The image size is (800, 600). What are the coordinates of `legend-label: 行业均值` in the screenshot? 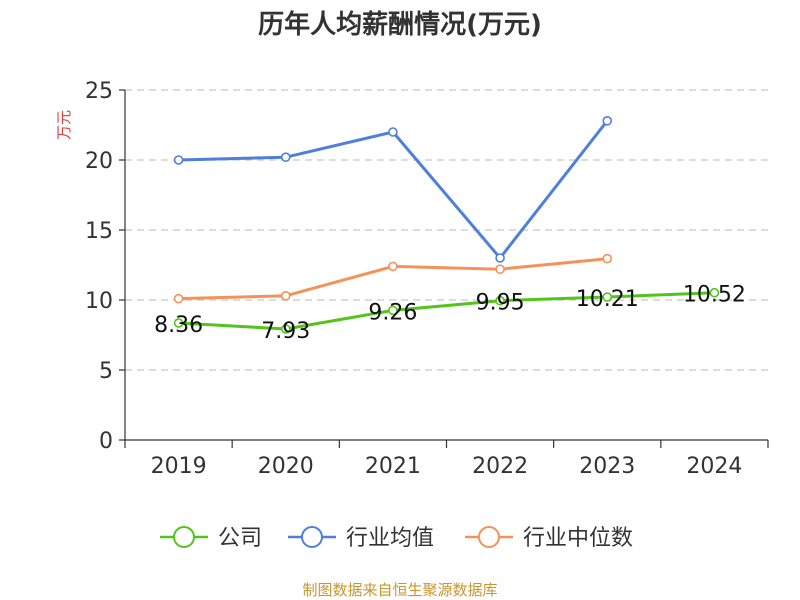 It's located at (390, 538).